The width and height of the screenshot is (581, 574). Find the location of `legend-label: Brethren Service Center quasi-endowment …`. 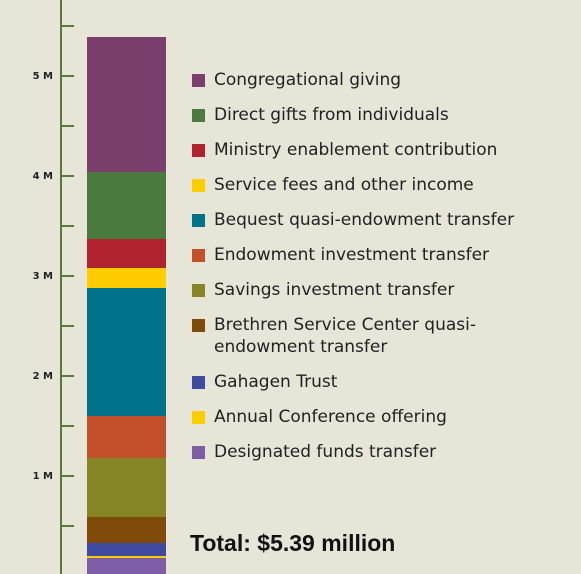

legend-label: Brethren Service Center quasi-endowment … is located at coordinates (345, 336).